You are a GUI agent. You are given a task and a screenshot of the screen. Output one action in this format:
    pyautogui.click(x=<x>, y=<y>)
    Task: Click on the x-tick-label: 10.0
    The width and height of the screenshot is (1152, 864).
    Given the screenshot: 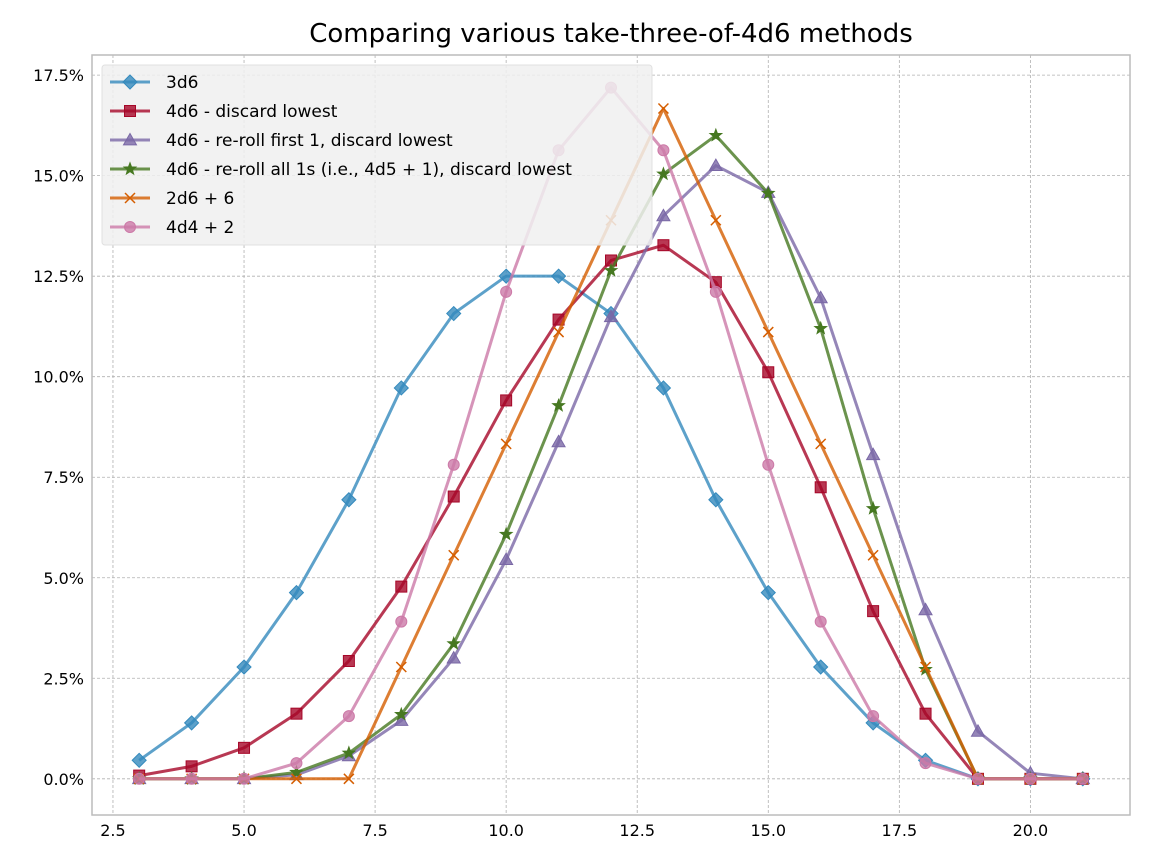 What is the action you would take?
    pyautogui.click(x=506, y=830)
    